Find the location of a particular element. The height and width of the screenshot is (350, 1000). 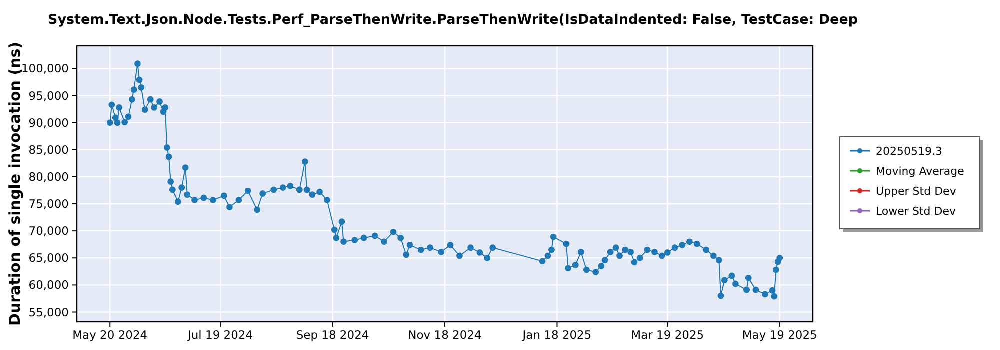

y-tick-label: 60,000 is located at coordinates (48, 285).